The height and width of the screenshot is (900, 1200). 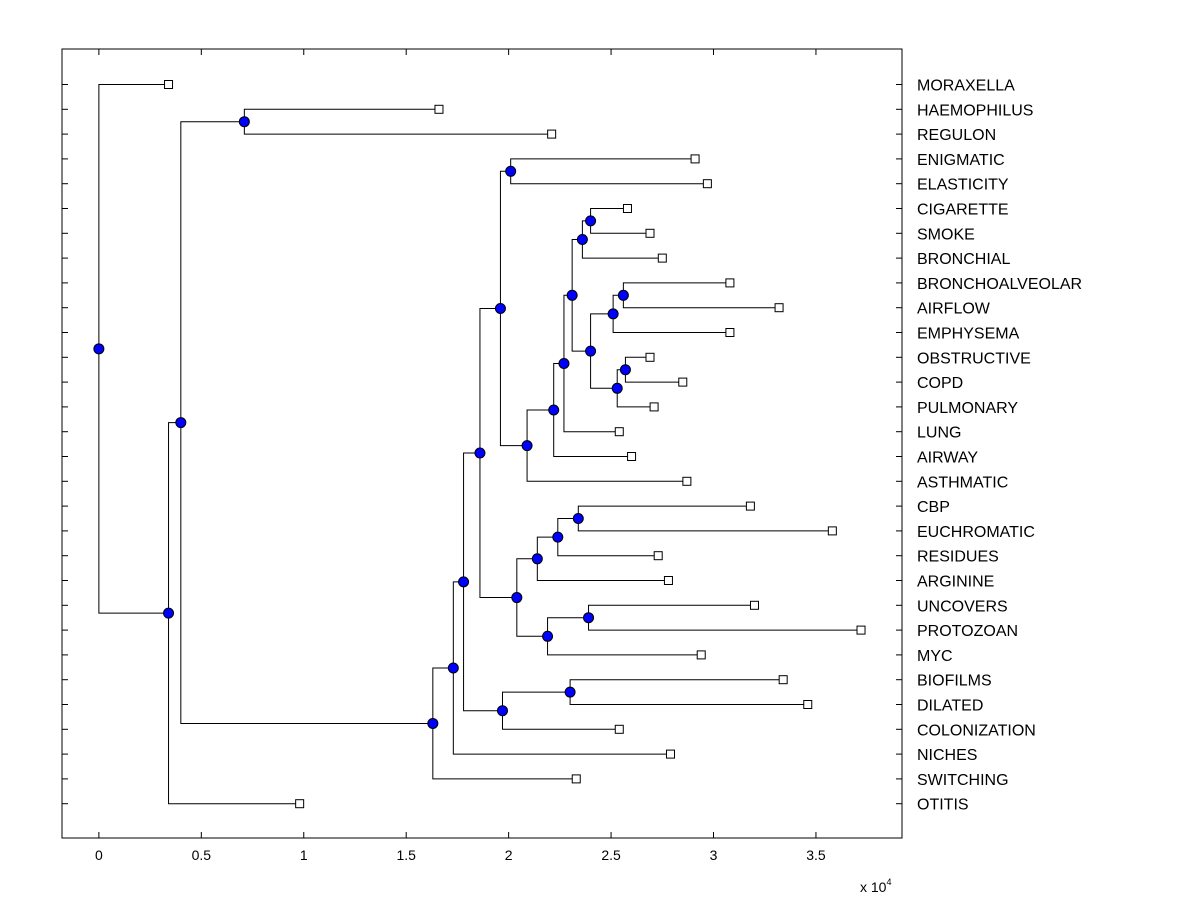 I want to click on leaf-label-dilated: DILATED, so click(x=950, y=706).